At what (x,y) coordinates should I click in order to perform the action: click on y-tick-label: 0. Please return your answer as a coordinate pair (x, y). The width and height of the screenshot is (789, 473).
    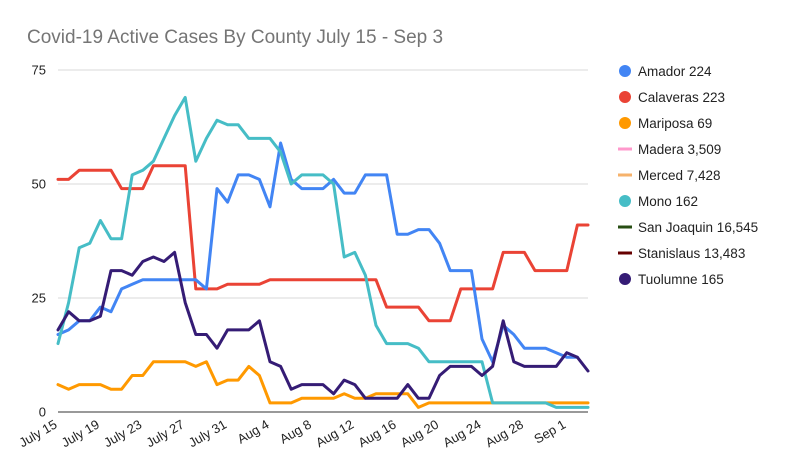
    Looking at the image, I should click on (42, 412).